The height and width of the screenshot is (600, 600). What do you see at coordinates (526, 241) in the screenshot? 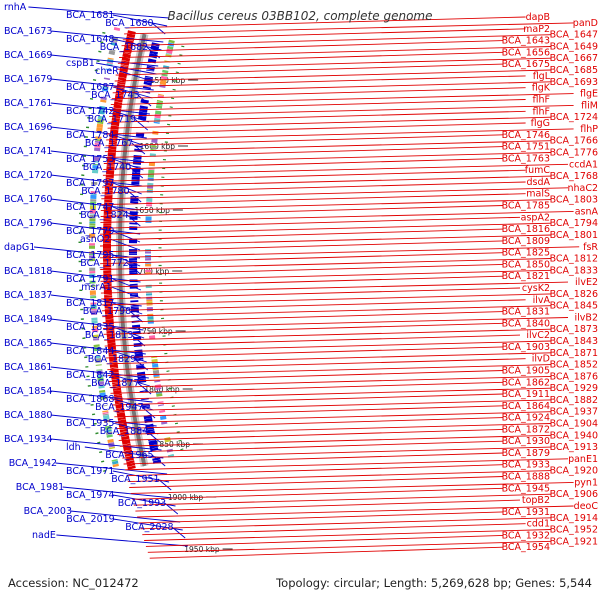
I see `forward-gene-label: BCA_1809` at bounding box center [526, 241].